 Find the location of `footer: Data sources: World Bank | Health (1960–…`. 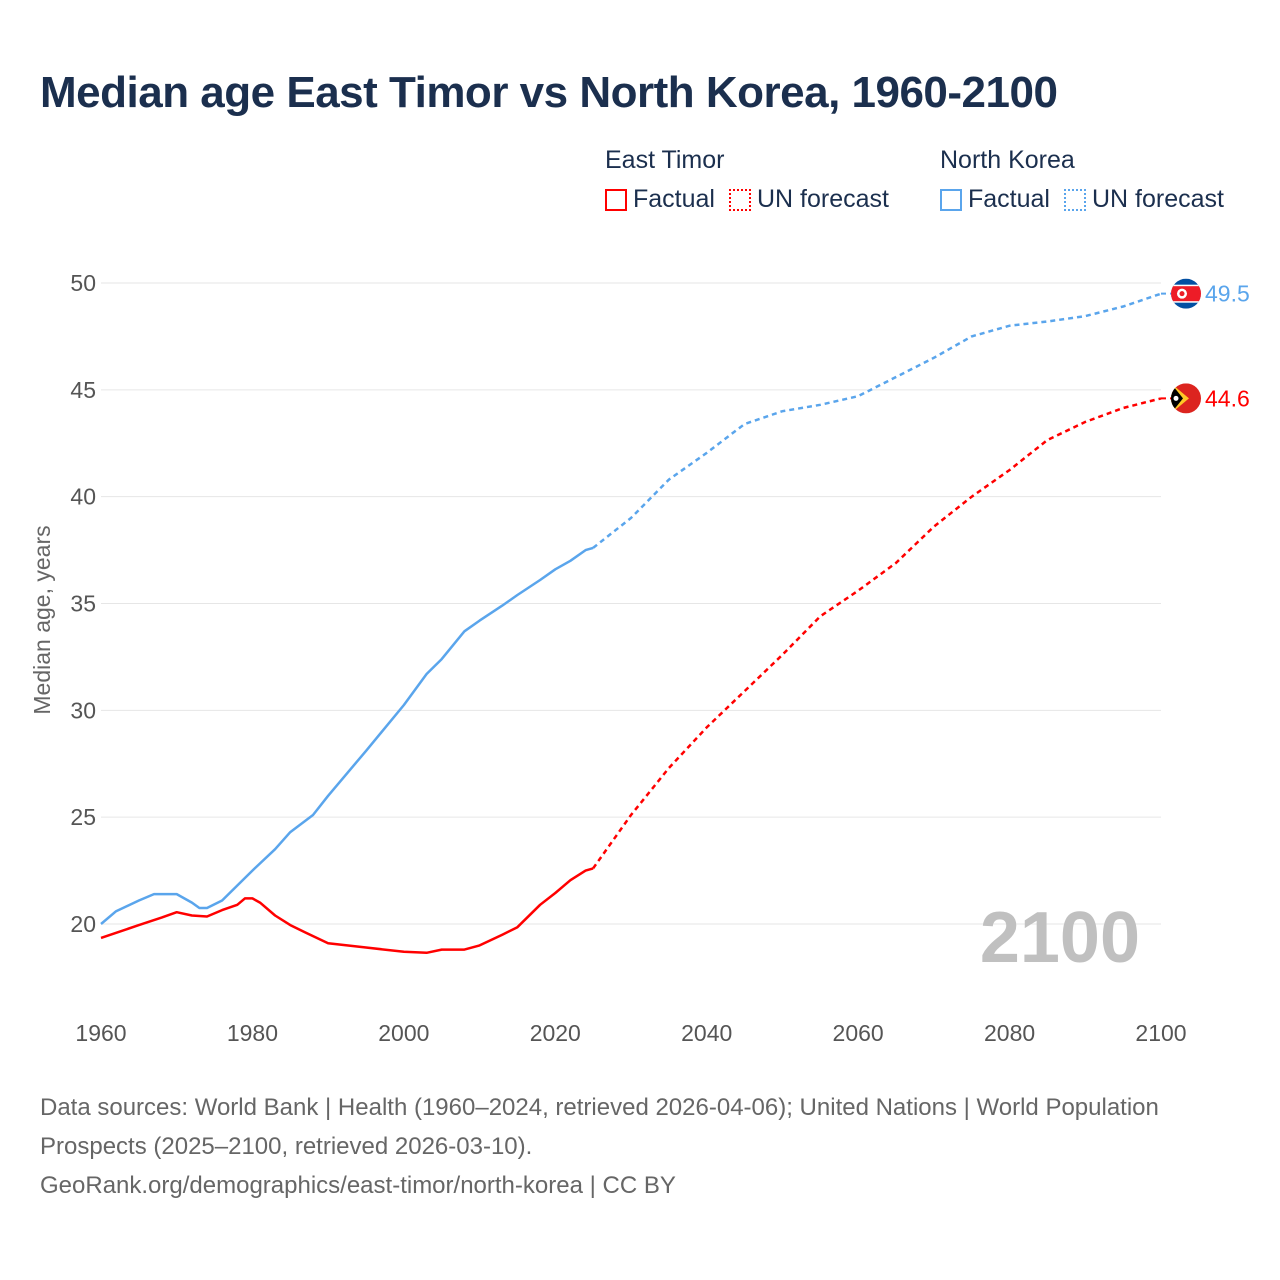

footer: Data sources: World Bank | Health (1960–… is located at coordinates (600, 1146).